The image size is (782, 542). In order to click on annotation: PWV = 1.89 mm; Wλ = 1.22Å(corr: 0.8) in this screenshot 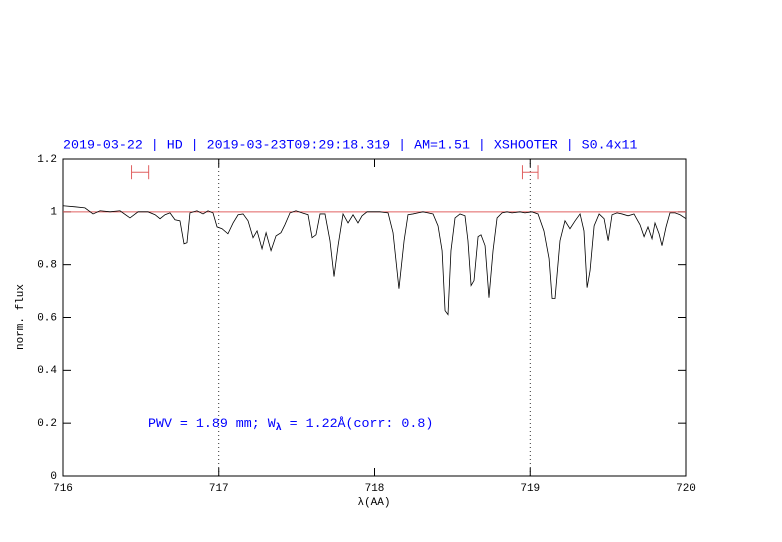, I will do `click(290, 425)`.